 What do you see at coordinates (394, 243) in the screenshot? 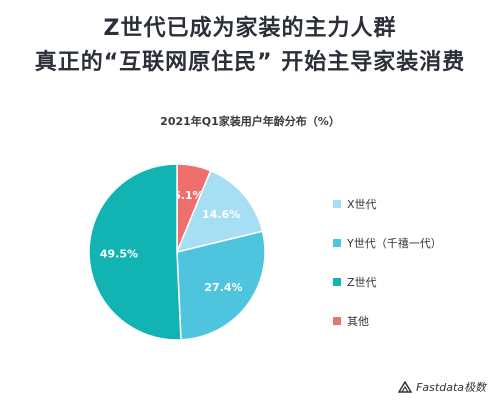
I see `legend-label: Y世代（千禧一代）` at bounding box center [394, 243].